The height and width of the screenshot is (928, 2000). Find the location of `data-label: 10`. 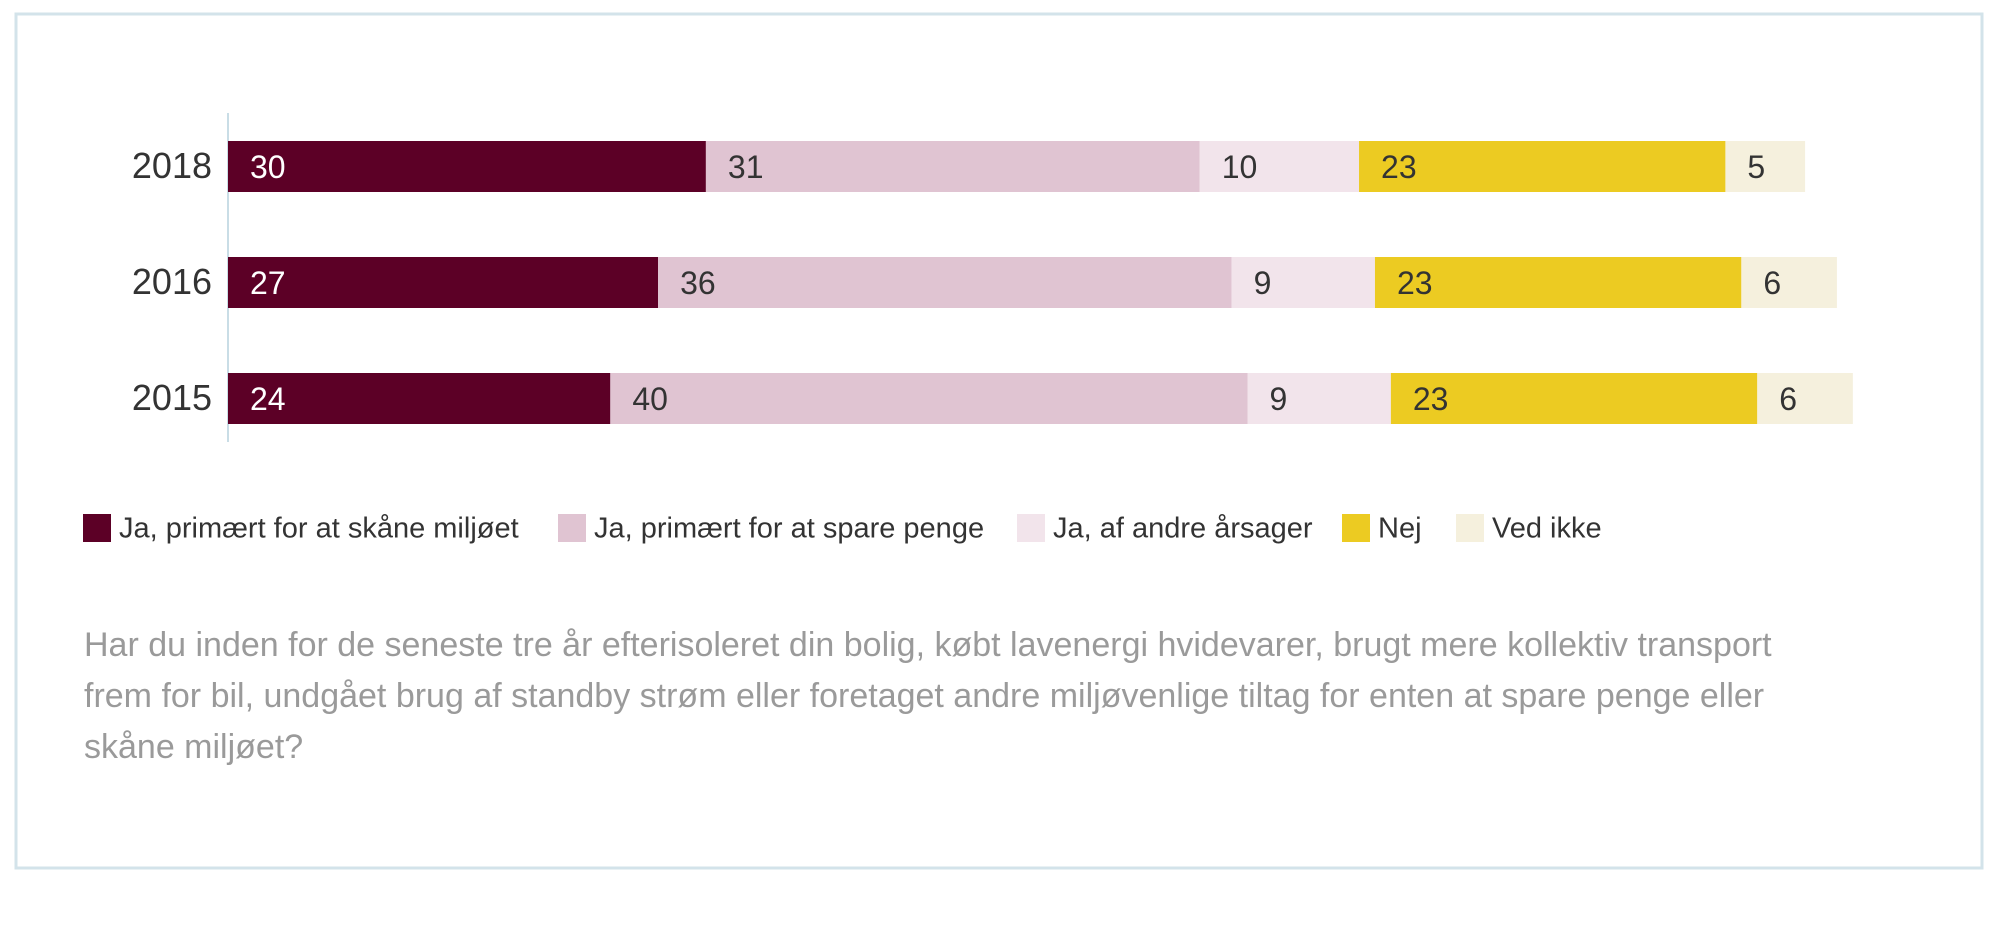

data-label: 10 is located at coordinates (1240, 167).